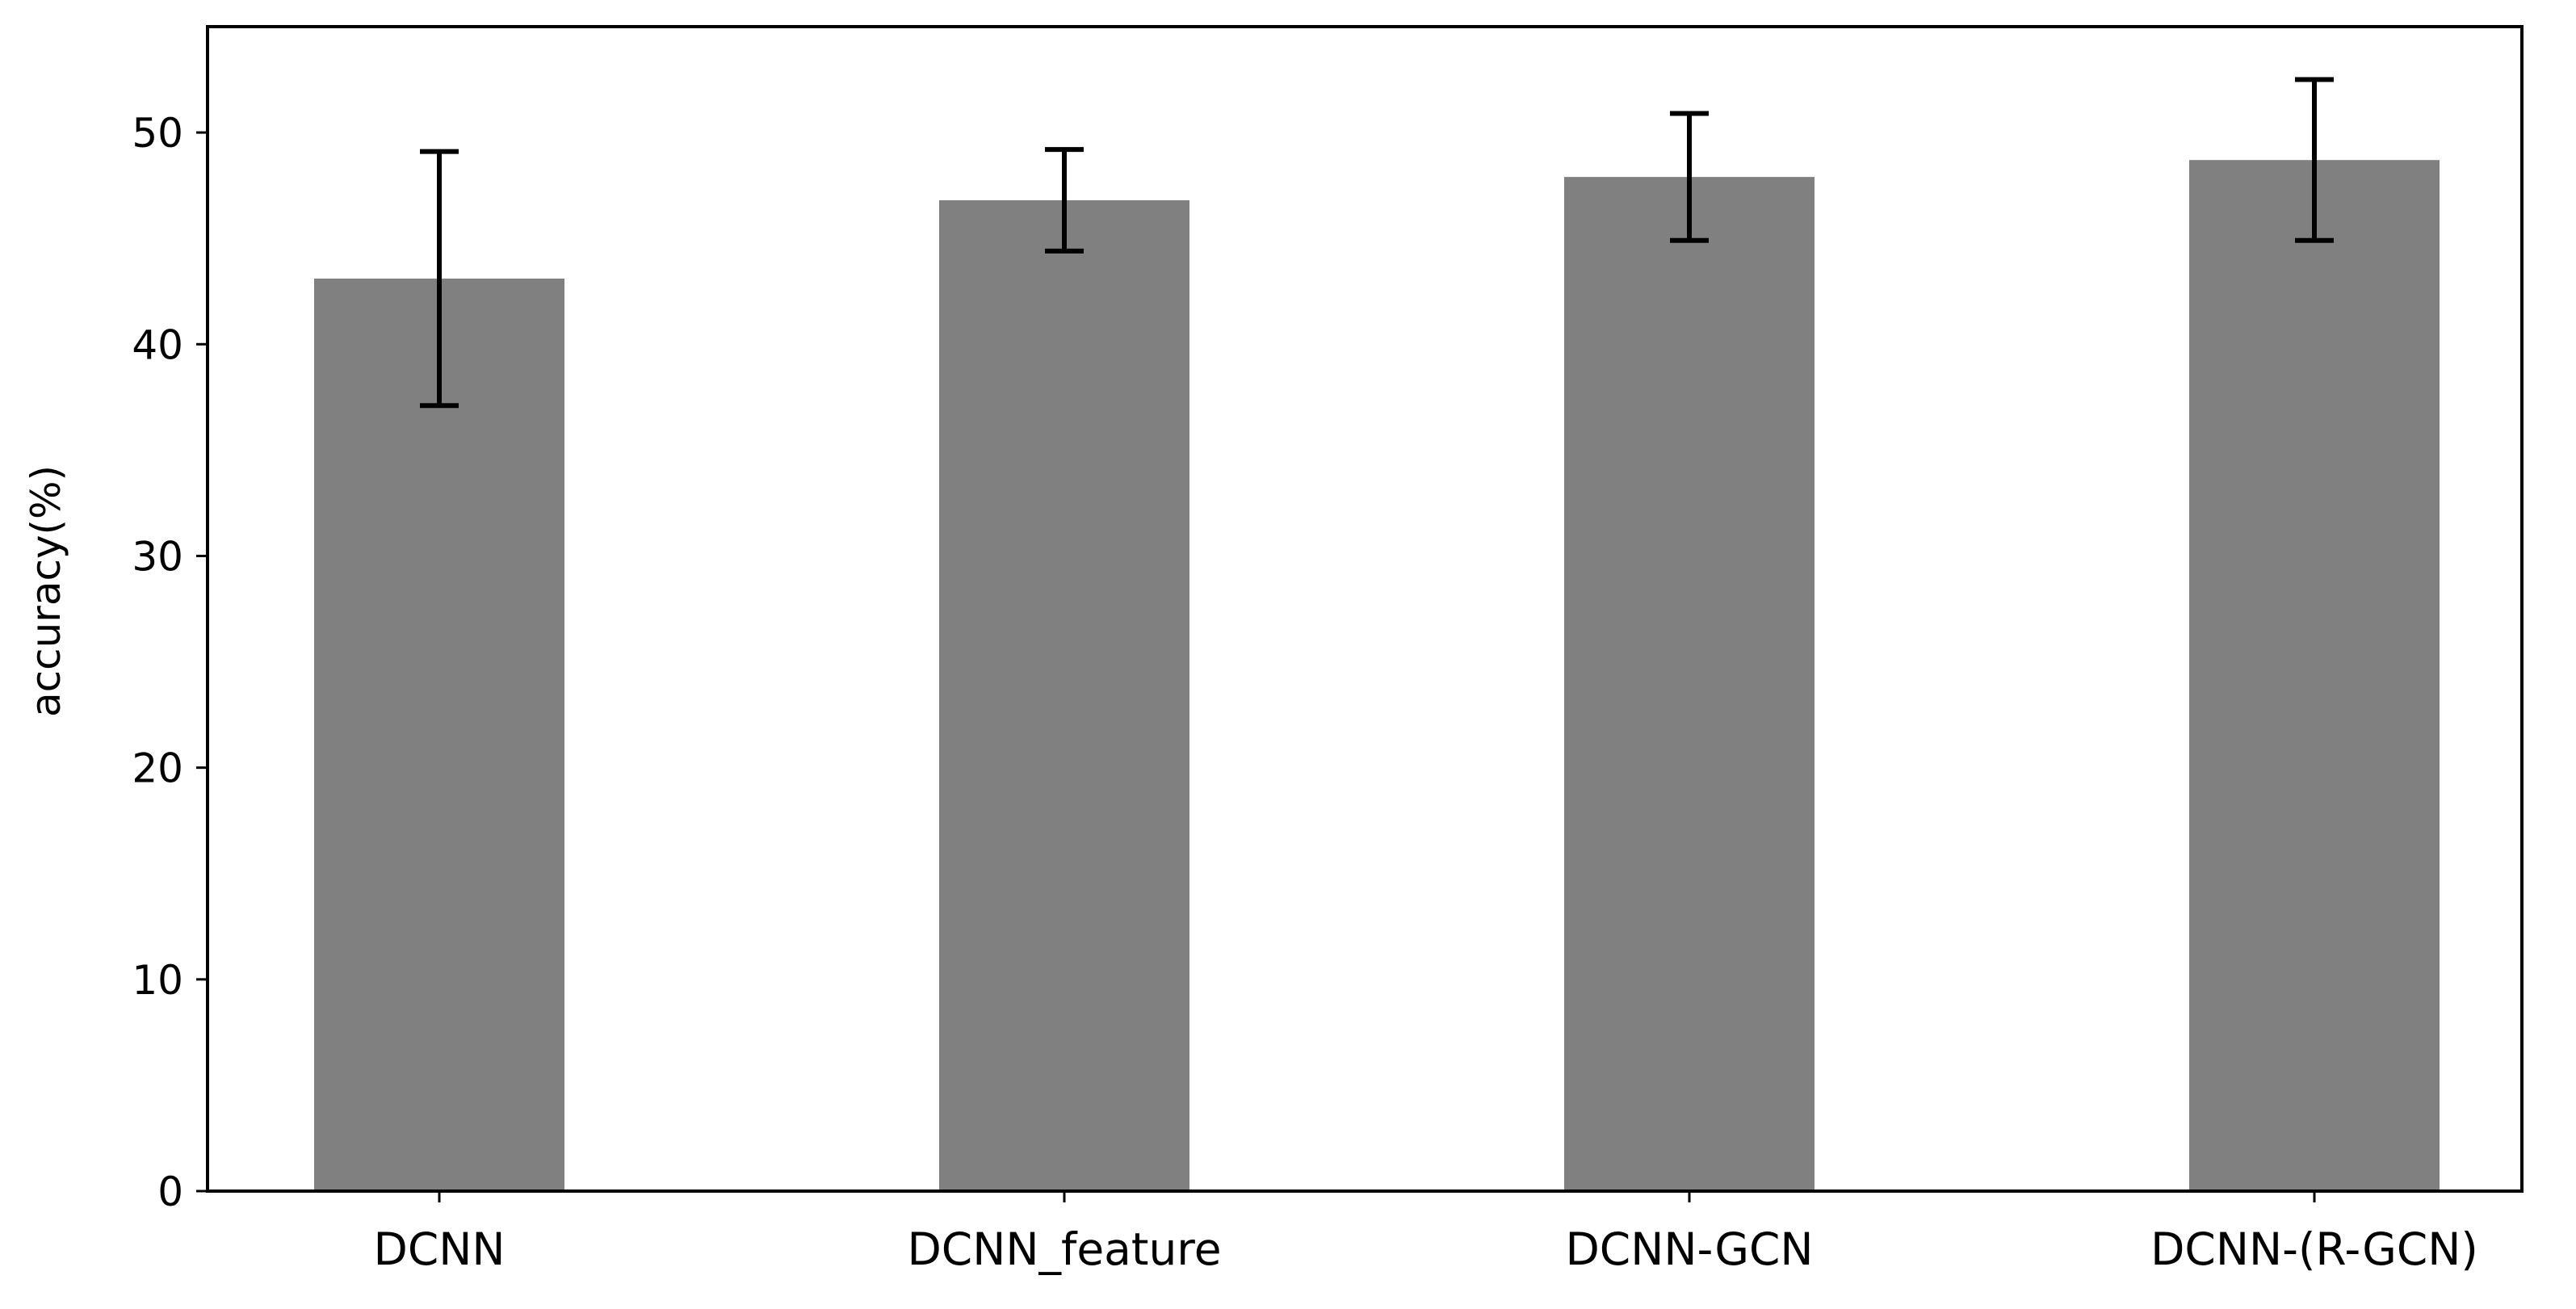 The image size is (2576, 1309). What do you see at coordinates (157, 556) in the screenshot?
I see `y-tick-label: 30` at bounding box center [157, 556].